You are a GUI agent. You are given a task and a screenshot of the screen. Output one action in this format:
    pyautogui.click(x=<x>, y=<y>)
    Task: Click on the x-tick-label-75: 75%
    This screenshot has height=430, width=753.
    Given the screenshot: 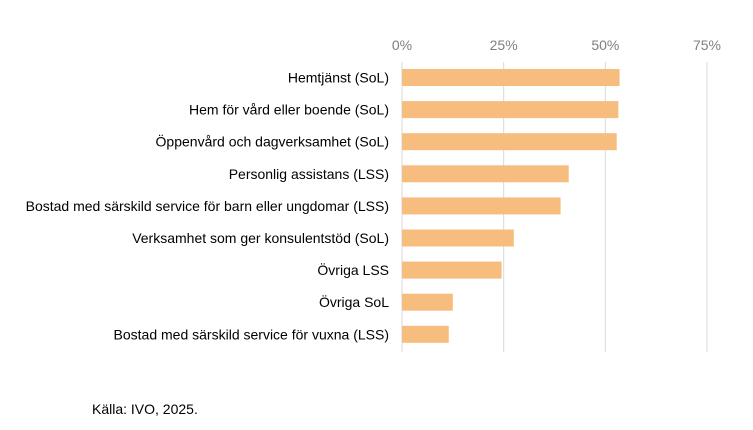 What is the action you would take?
    pyautogui.click(x=707, y=45)
    